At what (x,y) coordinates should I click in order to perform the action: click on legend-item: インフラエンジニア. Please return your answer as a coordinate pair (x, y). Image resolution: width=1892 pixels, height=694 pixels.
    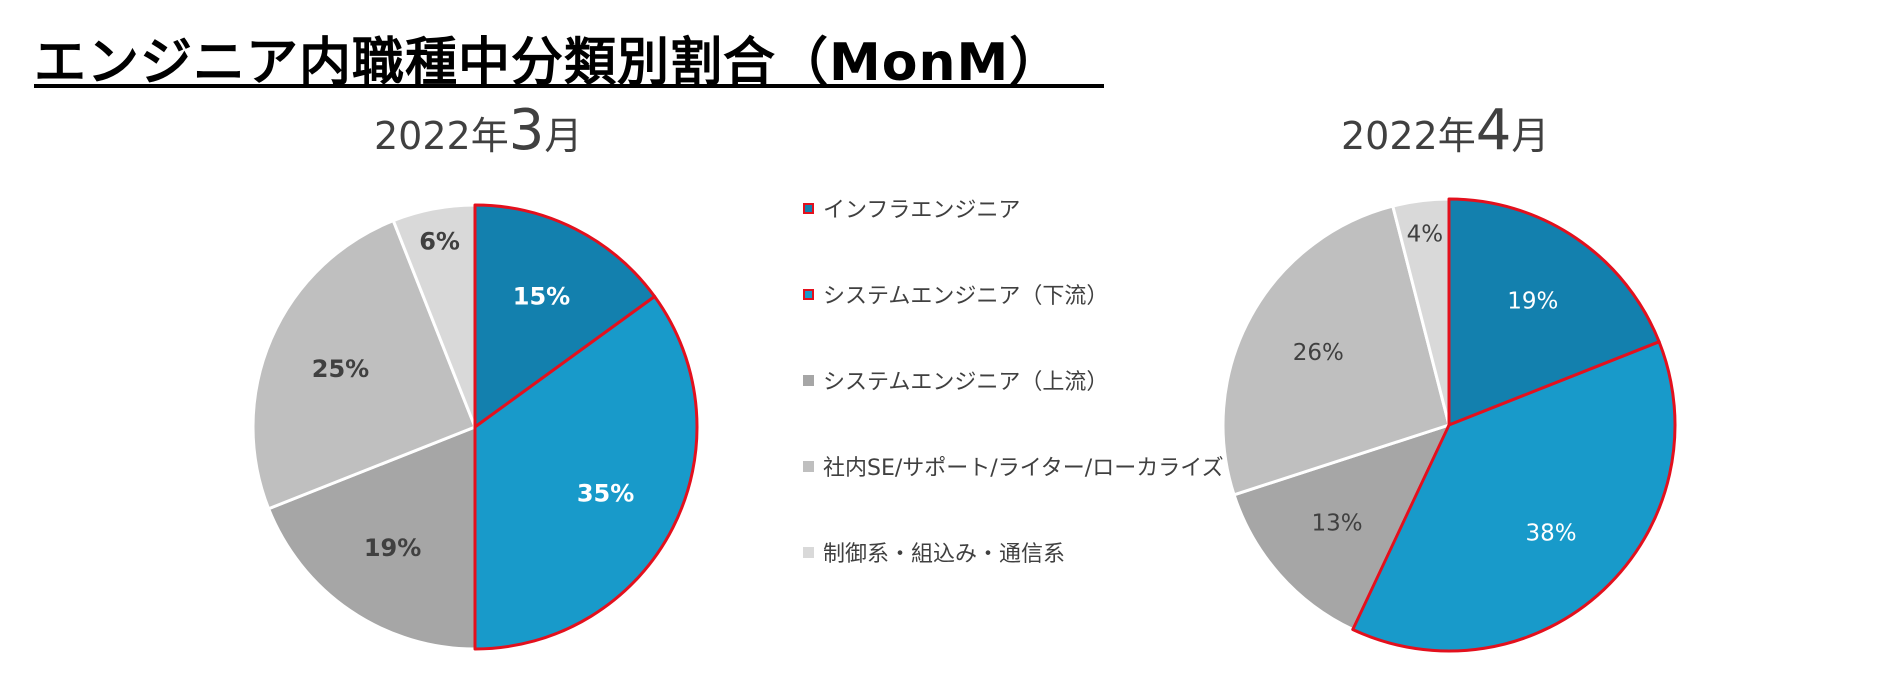
    Looking at the image, I should click on (1013, 208).